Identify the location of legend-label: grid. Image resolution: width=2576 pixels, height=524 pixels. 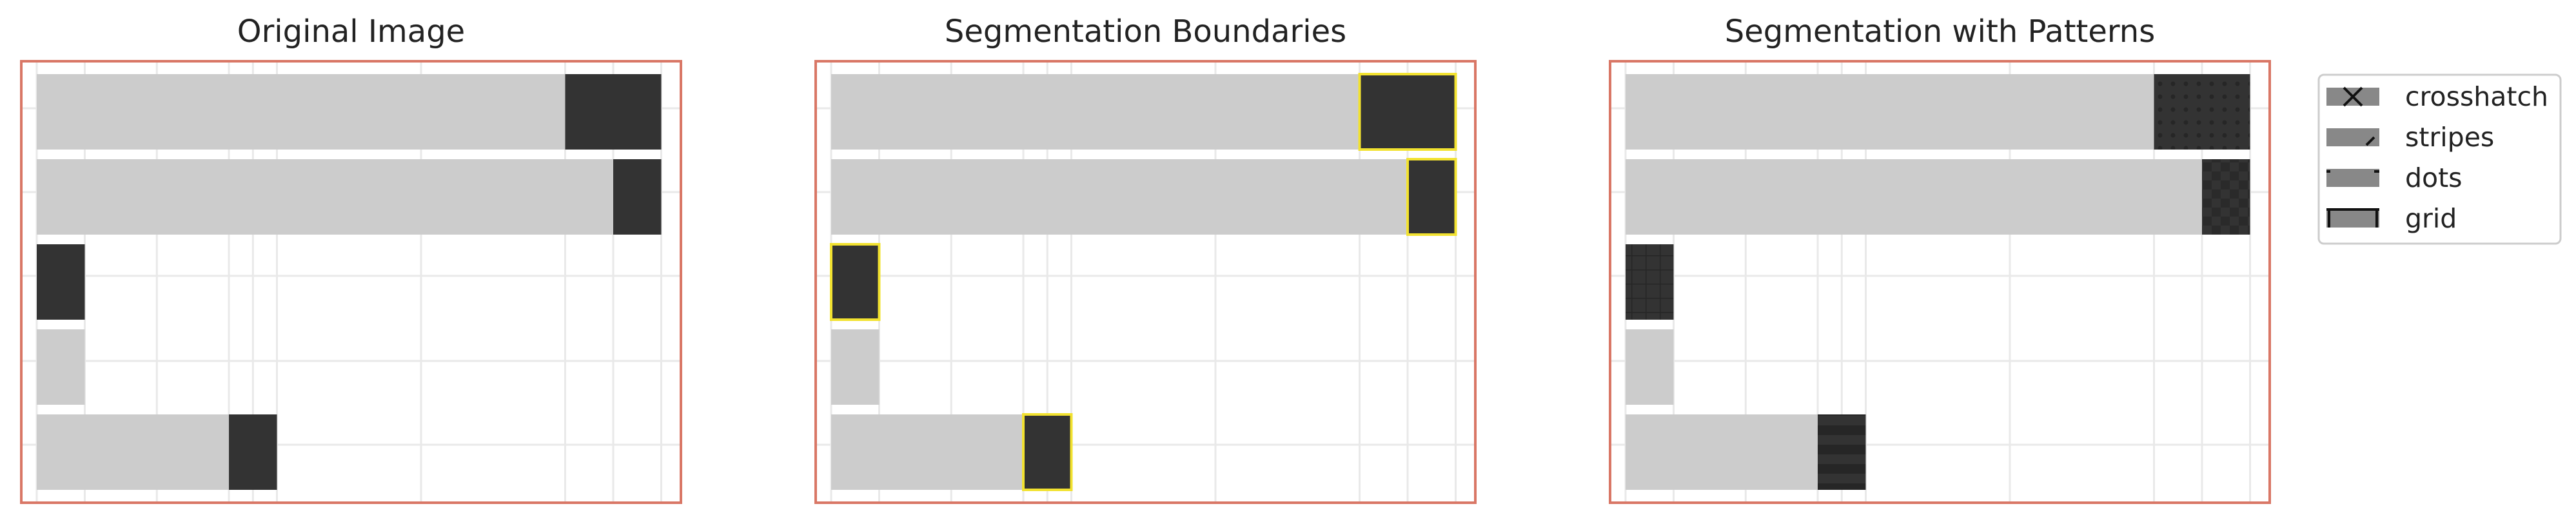
(2431, 218).